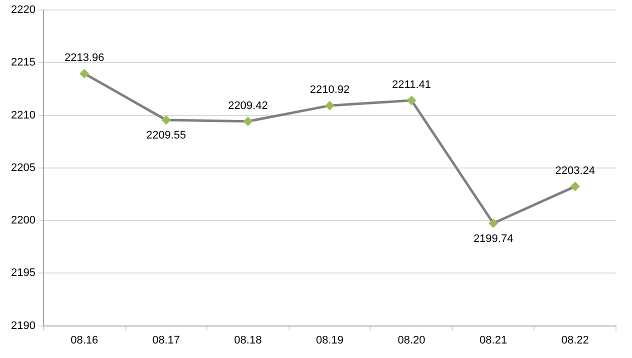 This screenshot has height=358, width=632. What do you see at coordinates (575, 170) in the screenshot?
I see `data-label: 2203.24` at bounding box center [575, 170].